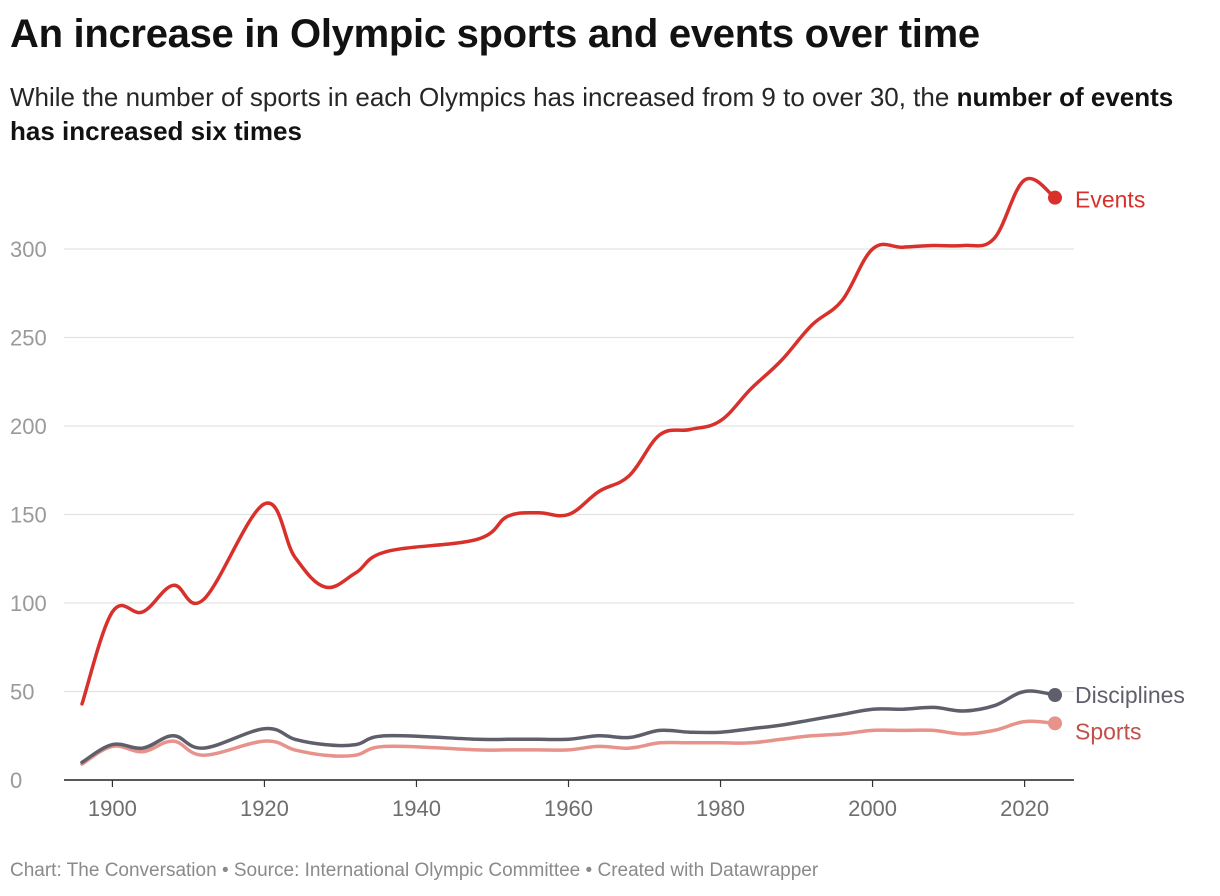 This screenshot has width=1220, height=896. I want to click on footer-created: Created with Datawrapper, so click(708, 870).